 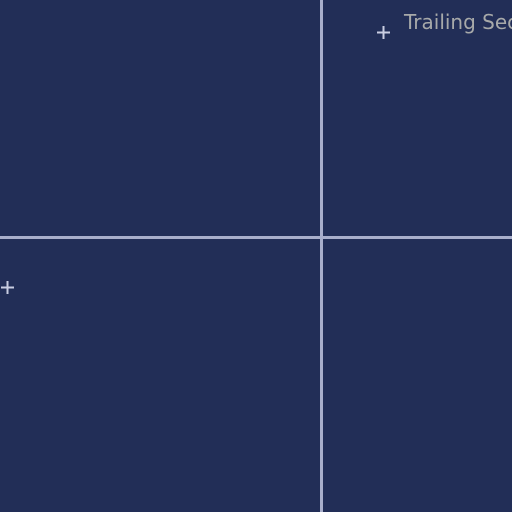 What do you see at coordinates (321, 256) in the screenshot?
I see `vertical-guide-line` at bounding box center [321, 256].